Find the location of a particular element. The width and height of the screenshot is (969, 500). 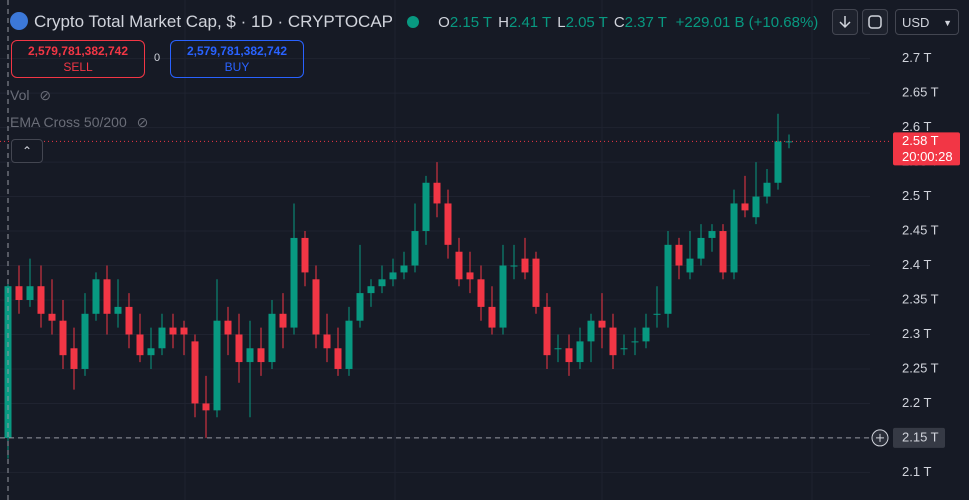

currency-select: USD ▼ is located at coordinates (927, 22).